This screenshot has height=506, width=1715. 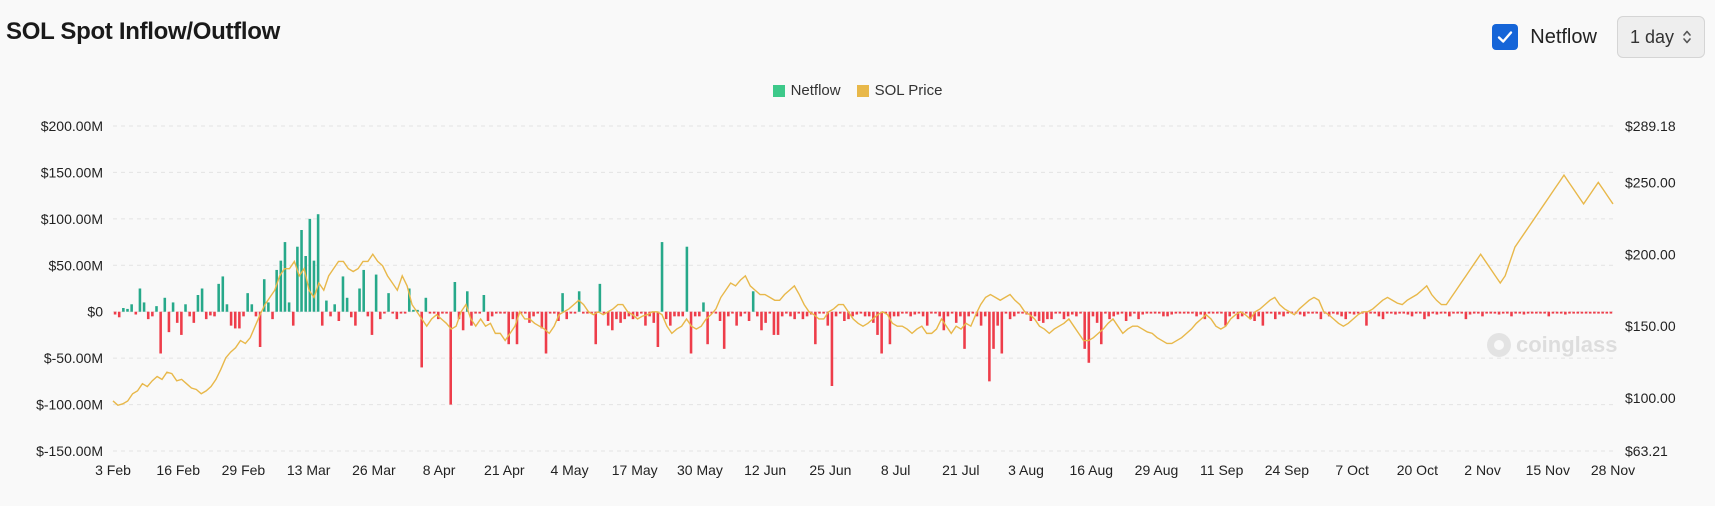 What do you see at coordinates (1499, 345) in the screenshot?
I see `coinglass-logo-inner` at bounding box center [1499, 345].